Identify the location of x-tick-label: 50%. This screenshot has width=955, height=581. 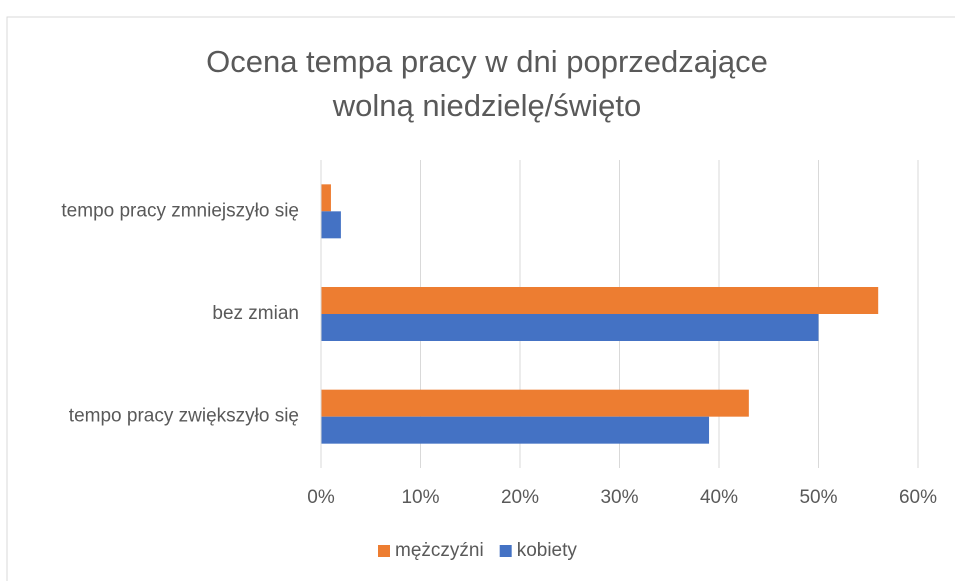
(818, 497).